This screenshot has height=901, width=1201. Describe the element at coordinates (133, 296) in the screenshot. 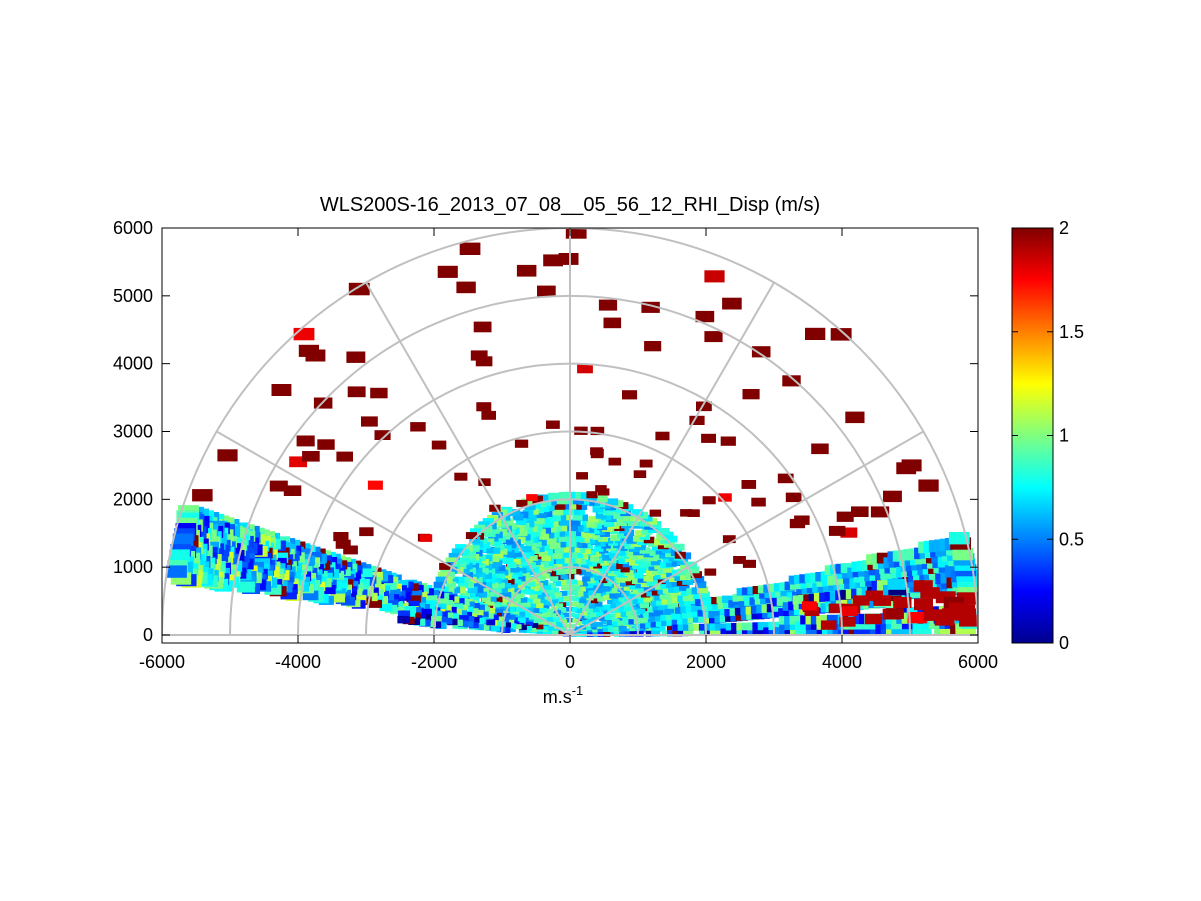

I see `y-tick-label: 5000` at that location.